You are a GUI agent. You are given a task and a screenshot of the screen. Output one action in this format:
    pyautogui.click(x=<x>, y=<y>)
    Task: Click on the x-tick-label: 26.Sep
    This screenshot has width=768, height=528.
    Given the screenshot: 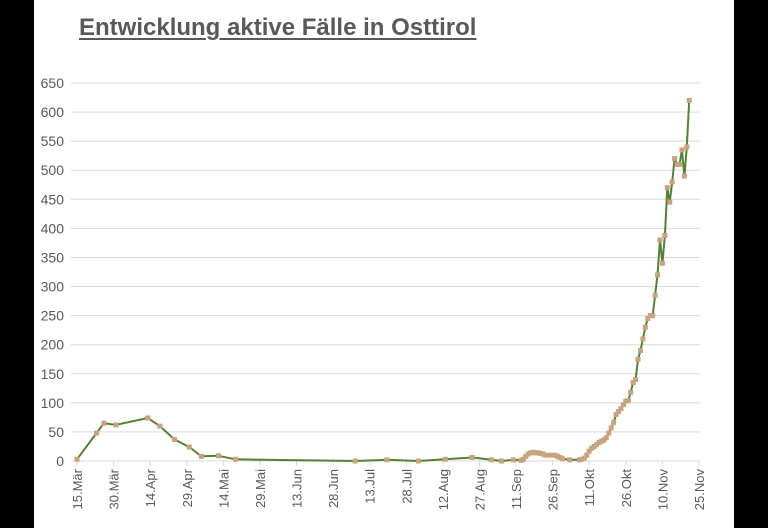 What is the action you would take?
    pyautogui.click(x=553, y=489)
    